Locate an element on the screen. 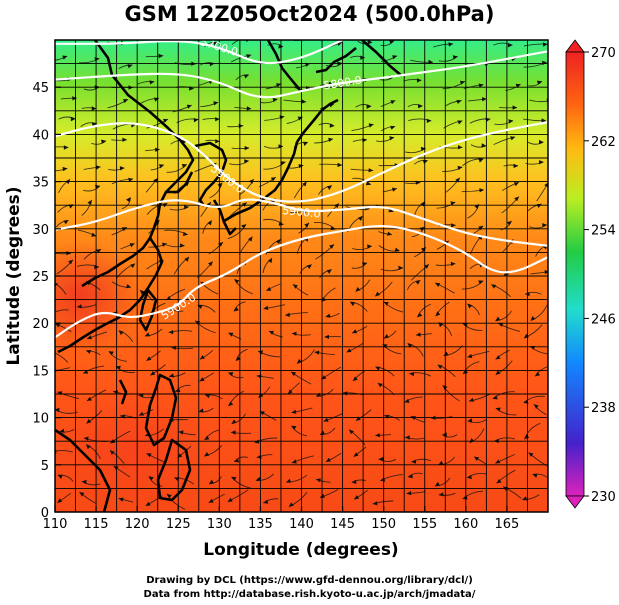  x-tick-label: 165 is located at coordinates (507, 524).